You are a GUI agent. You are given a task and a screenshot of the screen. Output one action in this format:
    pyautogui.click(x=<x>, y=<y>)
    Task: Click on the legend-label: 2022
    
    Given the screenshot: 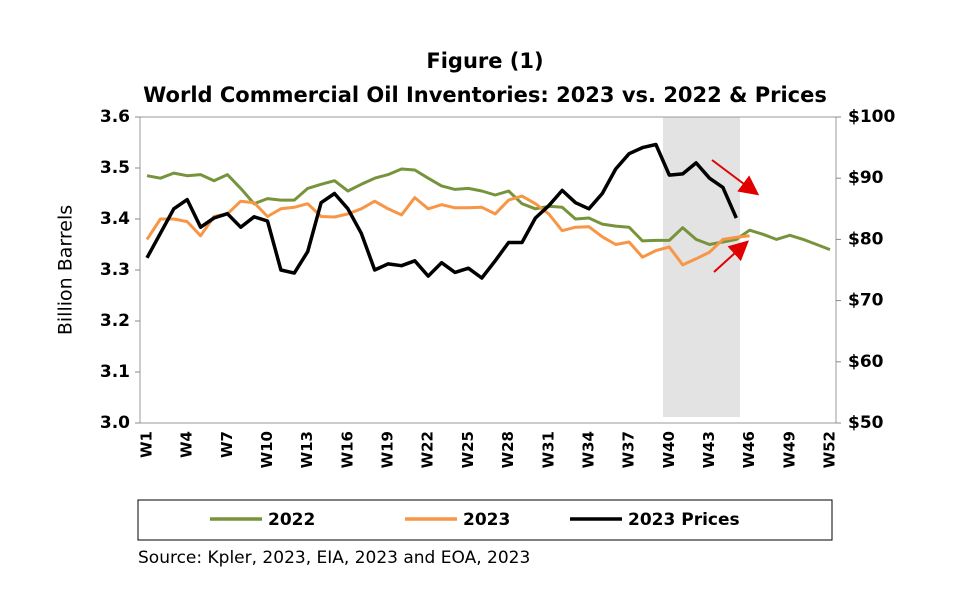 What is the action you would take?
    pyautogui.click(x=291, y=520)
    